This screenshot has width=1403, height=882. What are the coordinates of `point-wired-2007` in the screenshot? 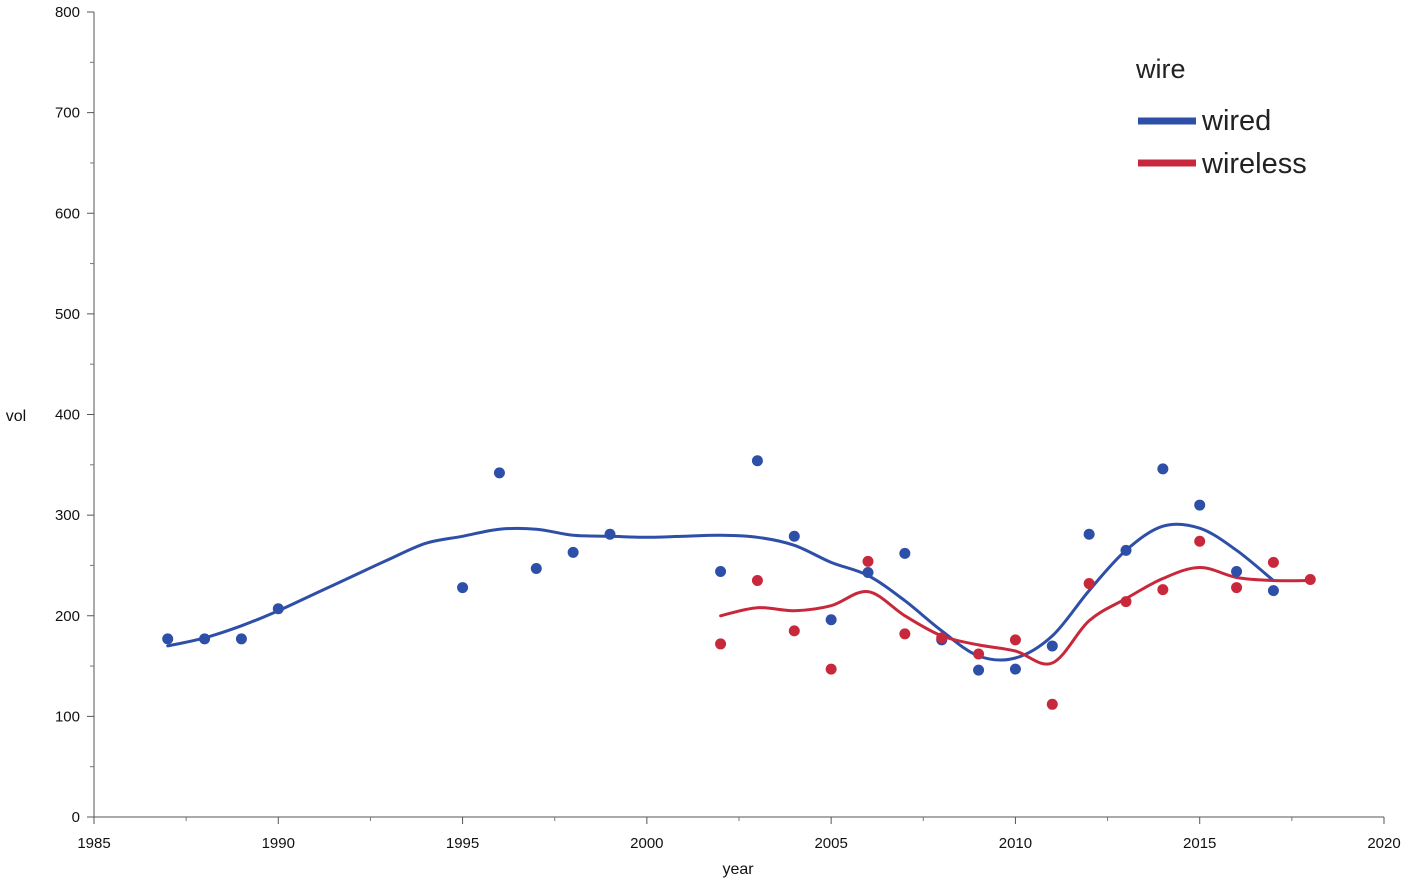 It's located at (905, 553).